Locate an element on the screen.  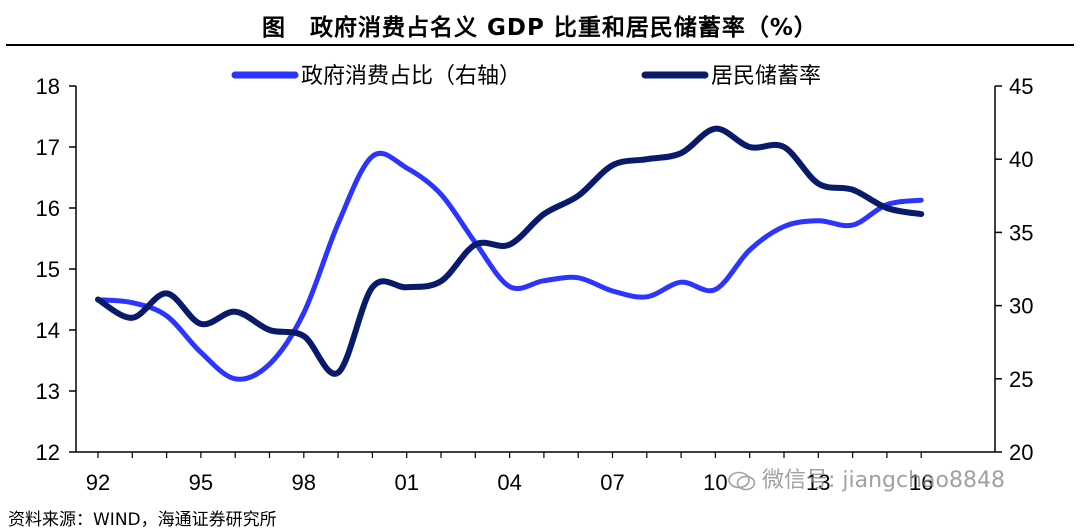
watermark: 微信号: jiangchao8848 is located at coordinates (866, 478).